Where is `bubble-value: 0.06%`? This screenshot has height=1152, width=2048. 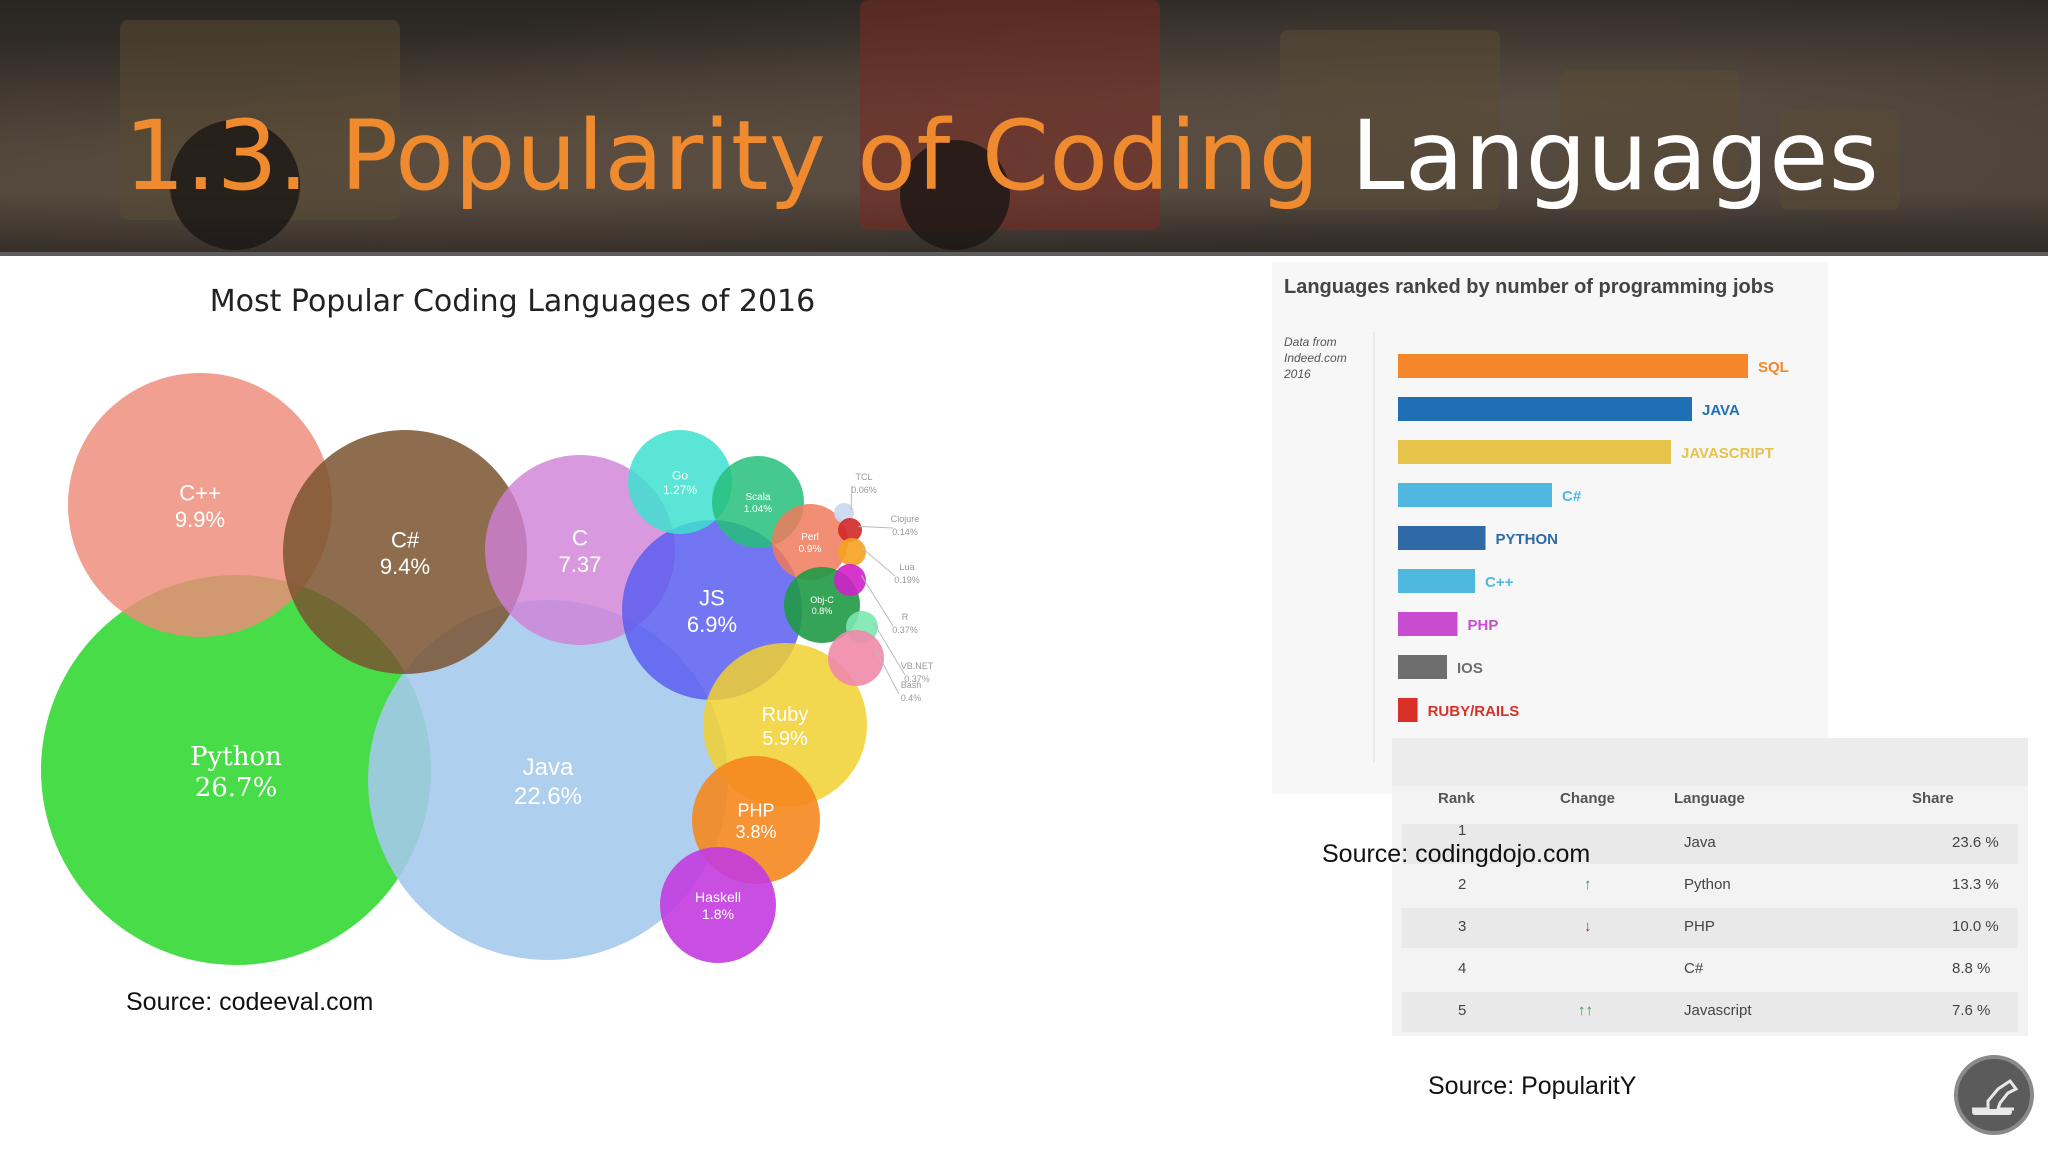
bubble-value: 0.06% is located at coordinates (864, 490).